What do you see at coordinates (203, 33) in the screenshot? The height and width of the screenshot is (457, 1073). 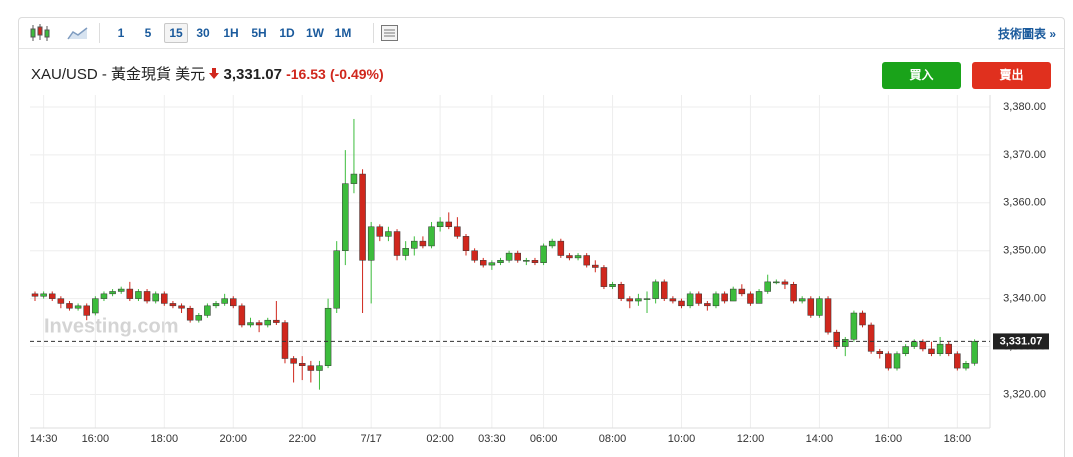 I see `interval-button: 30` at bounding box center [203, 33].